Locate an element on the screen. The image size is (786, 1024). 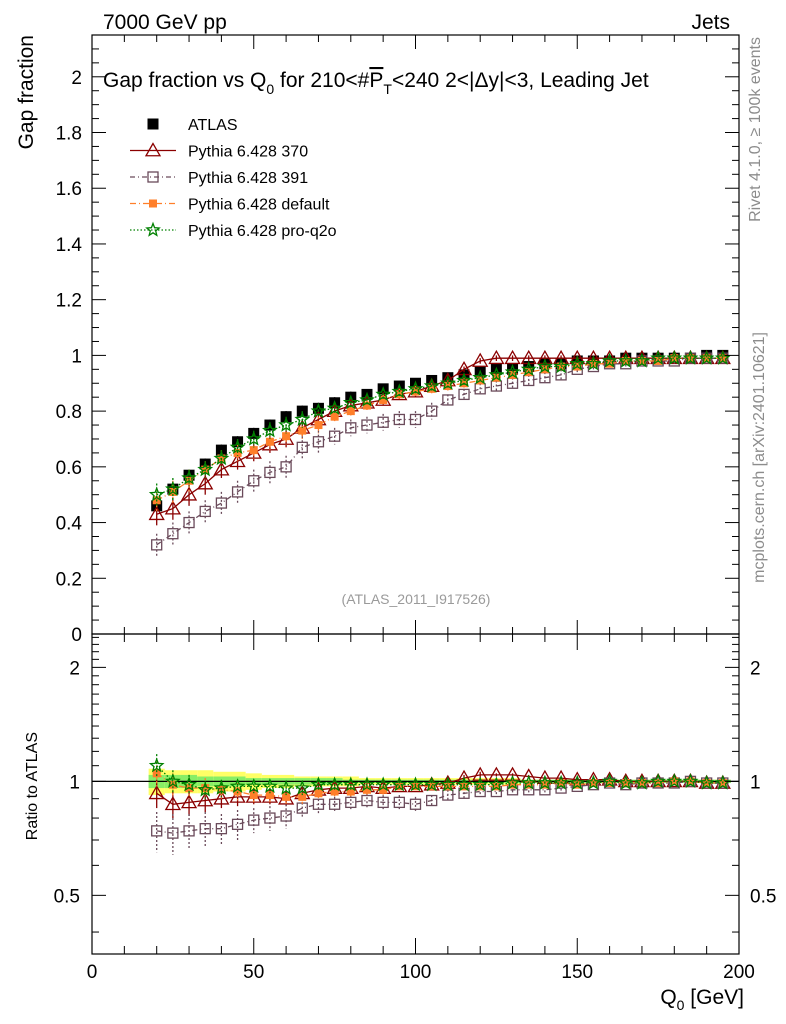
main-ytick-label: 0.6 is located at coordinates (69, 468).